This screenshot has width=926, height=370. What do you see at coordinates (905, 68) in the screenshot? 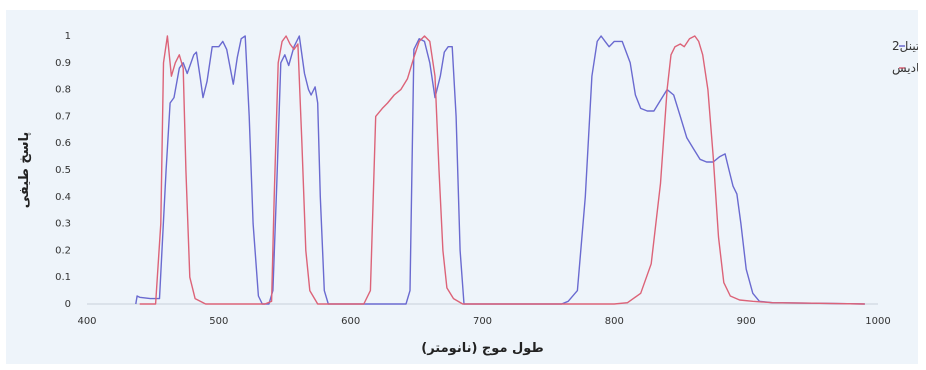
I see `legend-label-modis: مادیس` at bounding box center [905, 68].